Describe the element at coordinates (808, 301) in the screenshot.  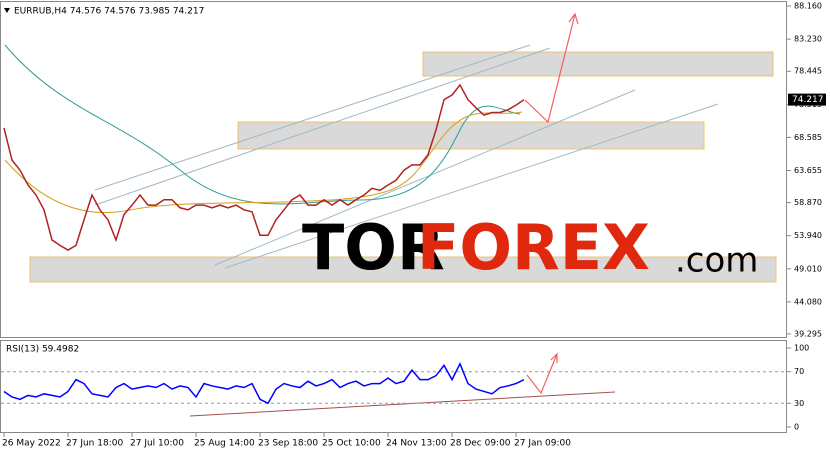
I see `y-tick-label: 44.080` at that location.